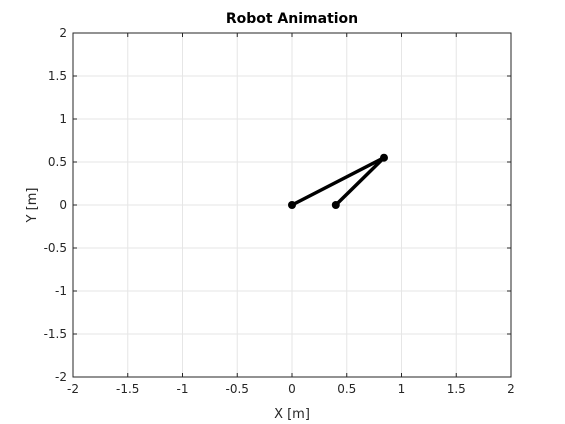 The height and width of the screenshot is (424, 565). What do you see at coordinates (292, 19) in the screenshot?
I see `chart-title: Robot Animation` at bounding box center [292, 19].